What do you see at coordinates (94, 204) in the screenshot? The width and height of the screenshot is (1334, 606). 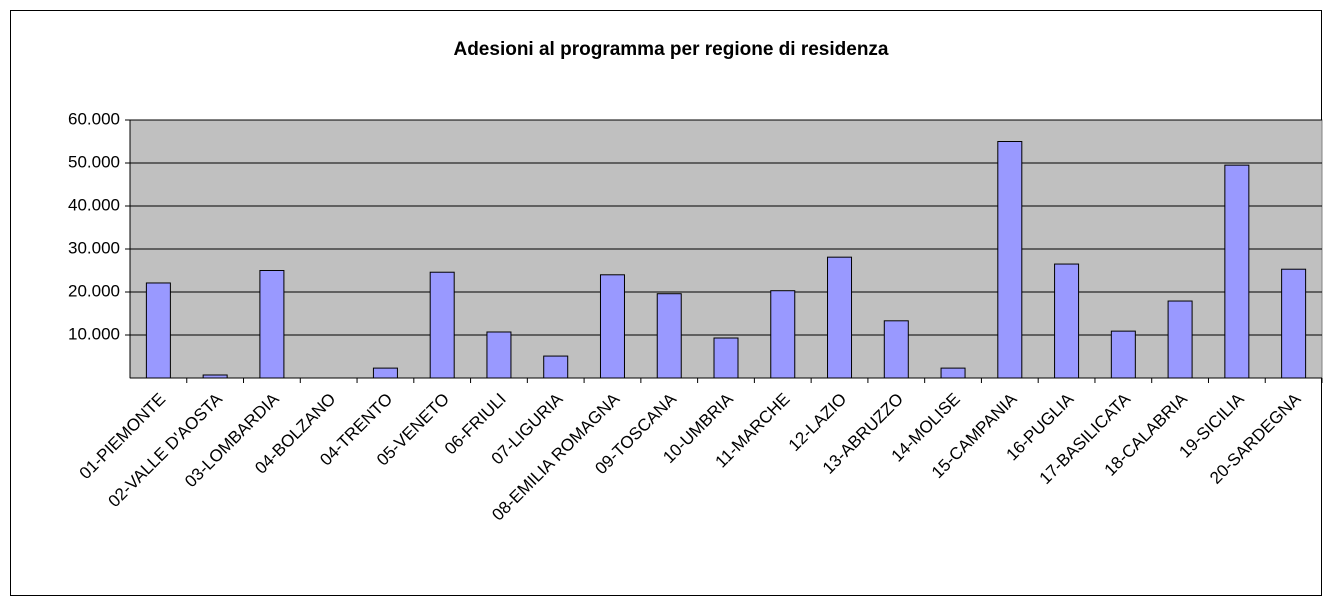 I see `y-tick-label: 40.000` at bounding box center [94, 204].